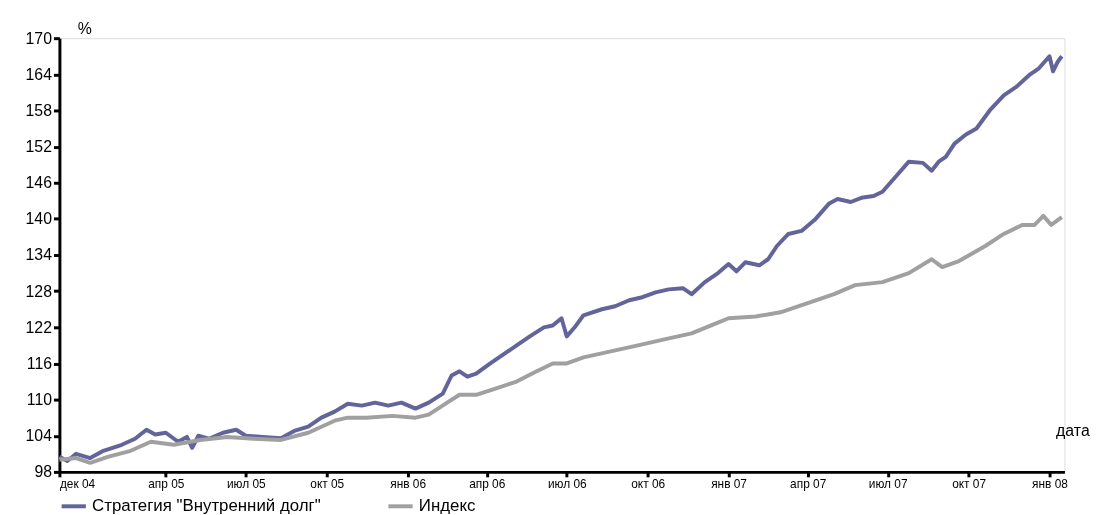  Describe the element at coordinates (39, 110) in the screenshot. I see `y-tick-label: 158` at that location.